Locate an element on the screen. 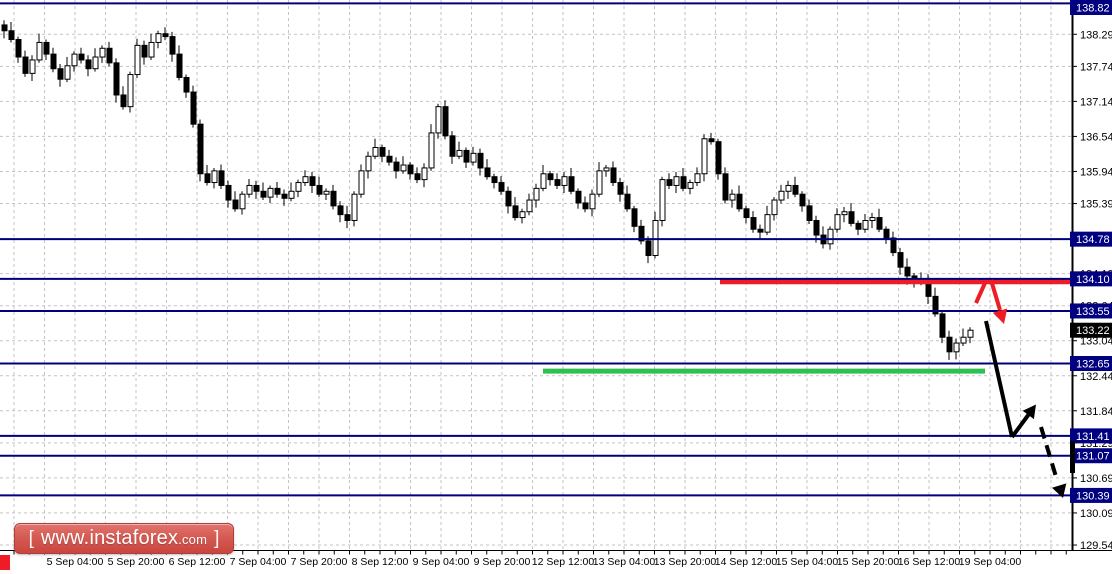 The width and height of the screenshot is (1112, 574). time-axis-label: 6 Sep 12:00 is located at coordinates (197, 562).